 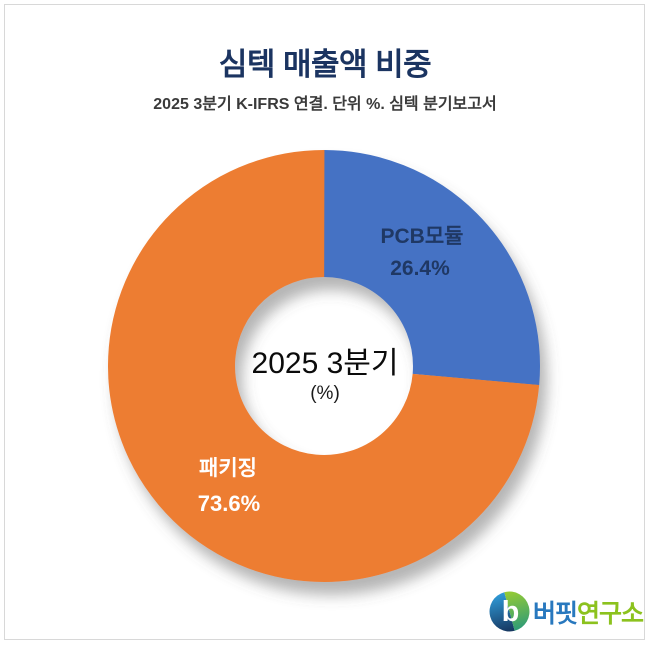 What do you see at coordinates (325, 64) in the screenshot?
I see `chart-title: 심텍 매출액 비중` at bounding box center [325, 64].